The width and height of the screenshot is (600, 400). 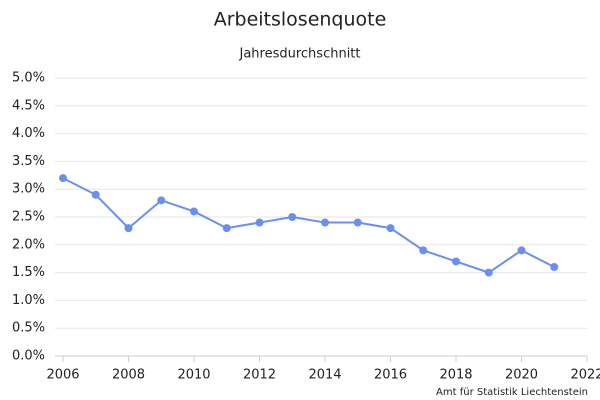 I want to click on y-tick-label: 0.0%, so click(x=28, y=356).